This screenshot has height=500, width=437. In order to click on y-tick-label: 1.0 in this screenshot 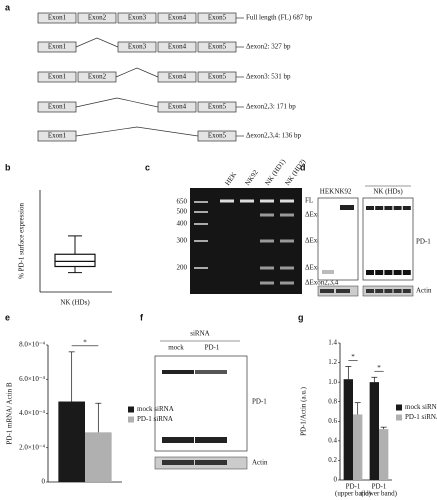, I will do `click(332, 382)`.